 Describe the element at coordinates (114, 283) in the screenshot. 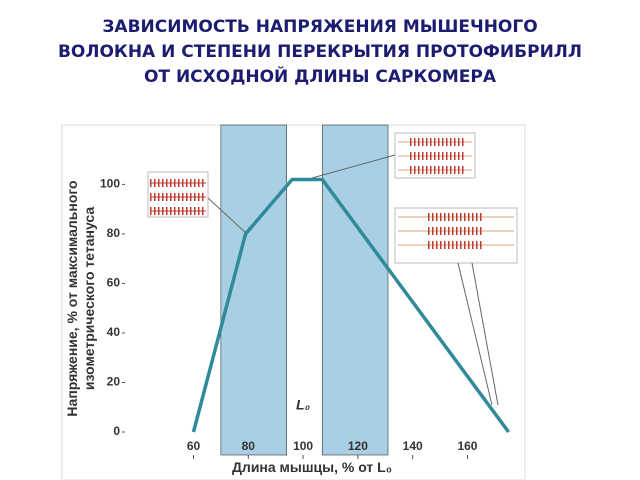

I see `y-tick-label: 60` at that location.